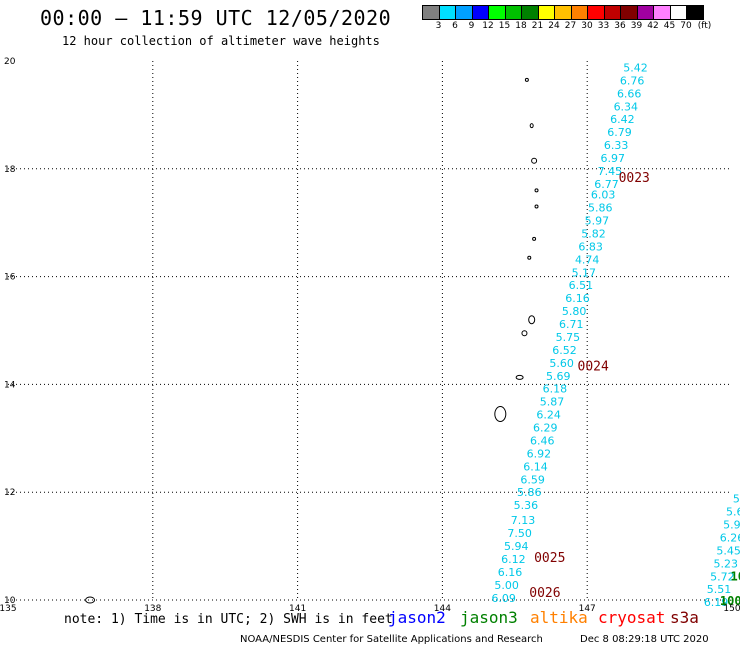  I want to click on wave-height-value: 5.60, so click(561, 363).